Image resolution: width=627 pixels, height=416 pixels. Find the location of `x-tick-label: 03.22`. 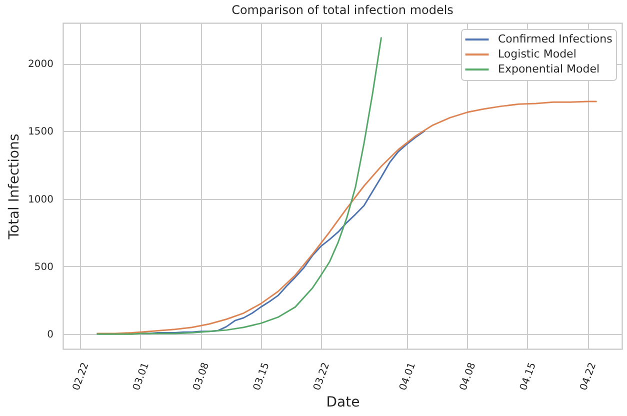

x-tick-label: 03.22 is located at coordinates (322, 376).